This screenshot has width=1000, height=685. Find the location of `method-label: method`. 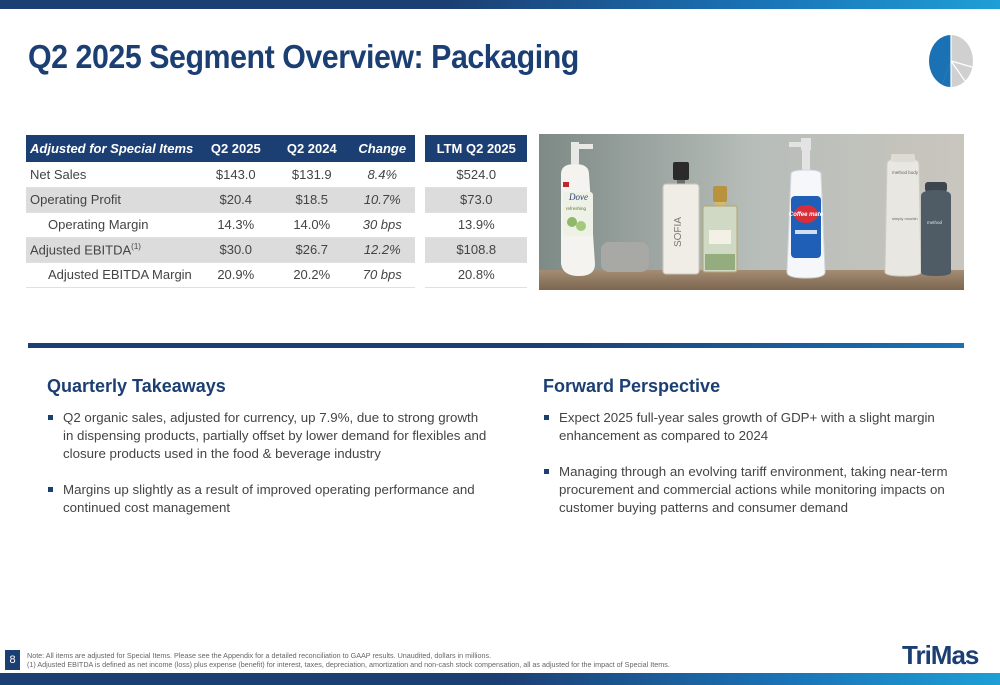

method-label: method is located at coordinates (935, 222).